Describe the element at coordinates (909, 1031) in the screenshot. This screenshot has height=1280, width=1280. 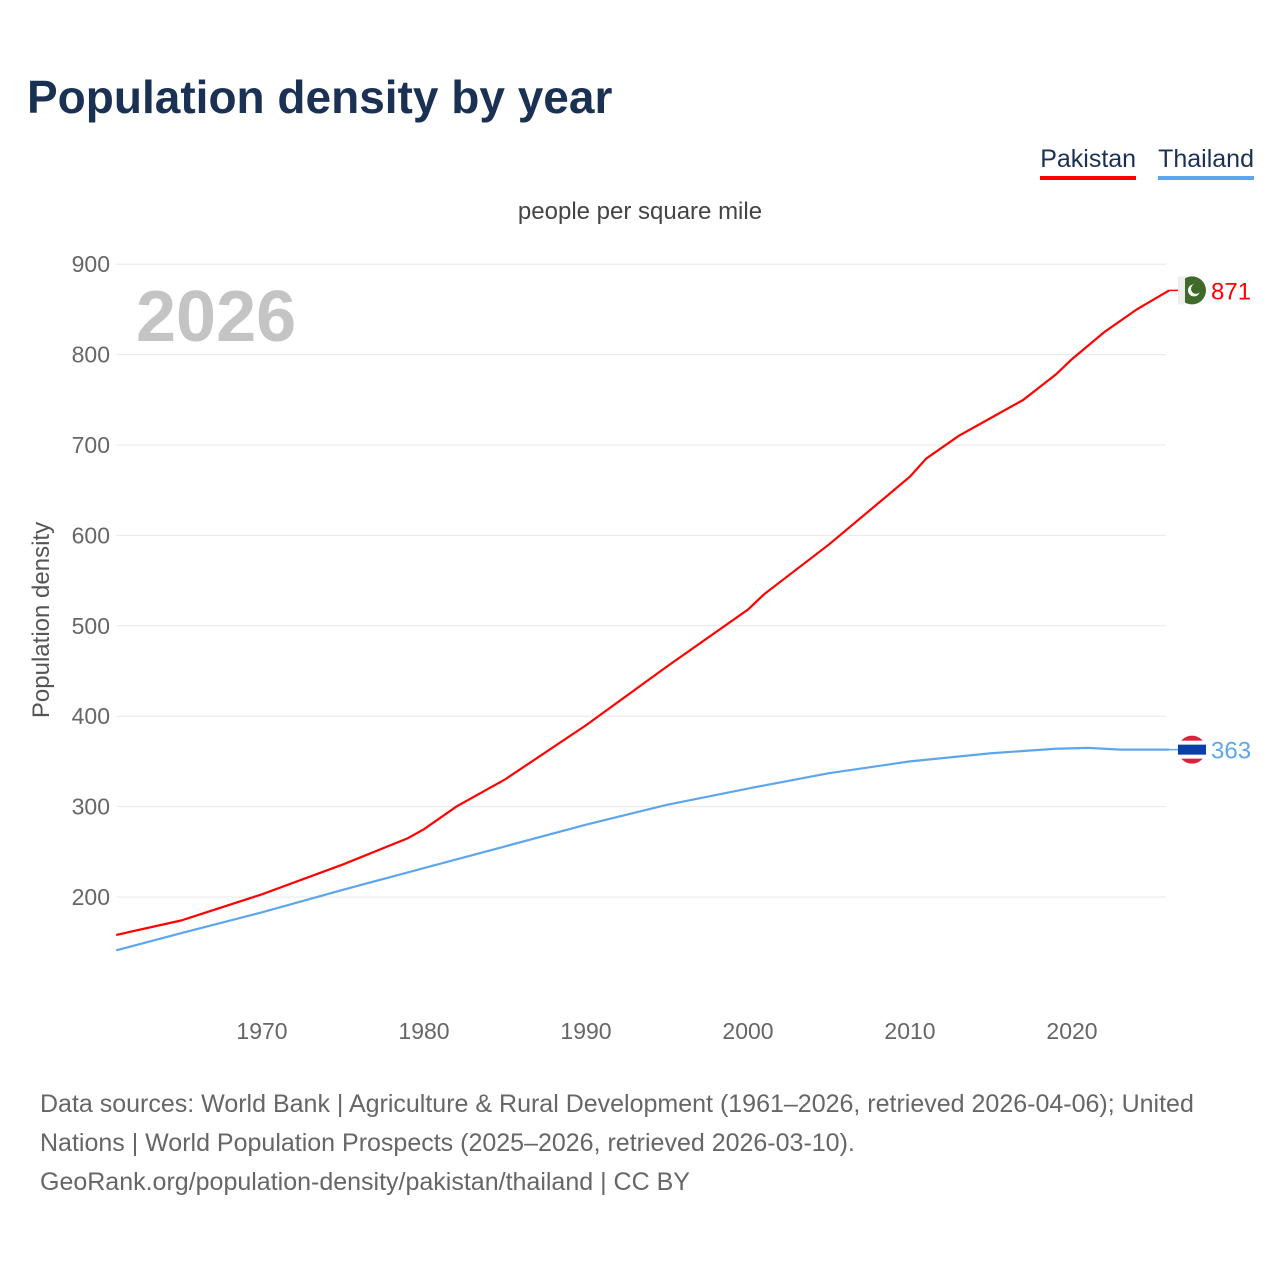
I see `x-tick-label: 2010` at that location.